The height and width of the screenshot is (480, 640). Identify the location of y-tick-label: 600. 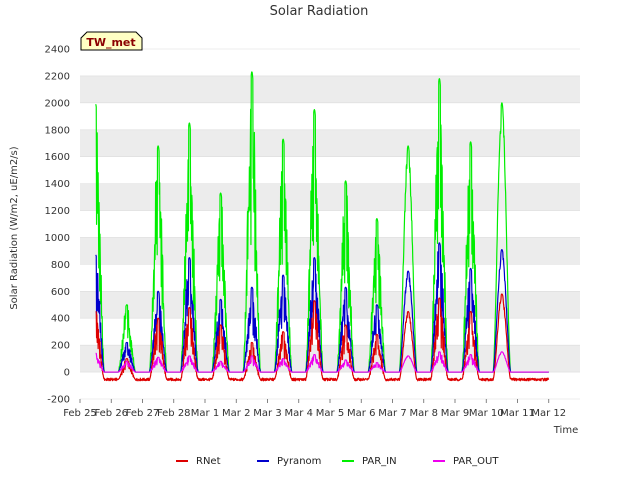
(60, 292).